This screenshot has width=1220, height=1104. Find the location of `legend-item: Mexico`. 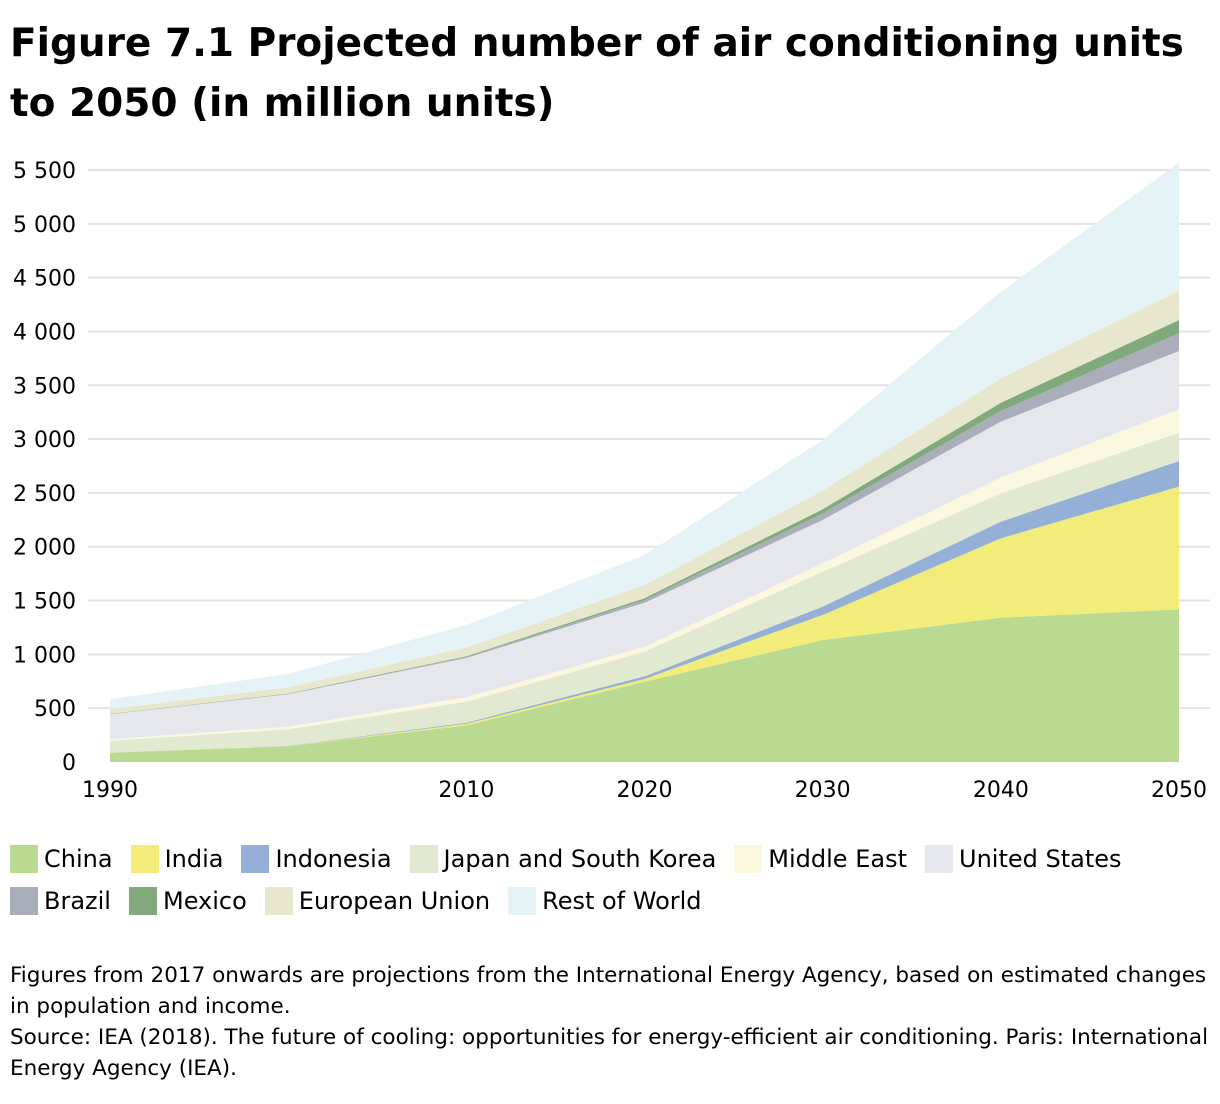

legend-item: Mexico is located at coordinates (187, 901).